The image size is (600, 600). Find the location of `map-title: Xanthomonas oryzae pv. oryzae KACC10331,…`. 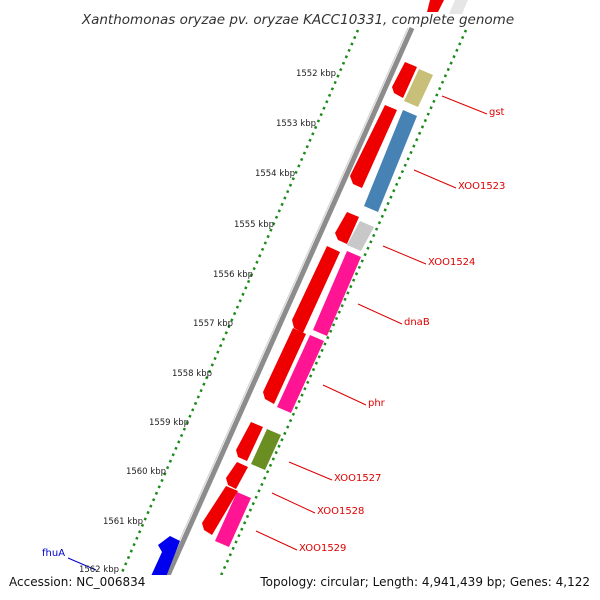

map-title: Xanthomonas oryzae pv. oryzae KACC10331,… is located at coordinates (297, 20).